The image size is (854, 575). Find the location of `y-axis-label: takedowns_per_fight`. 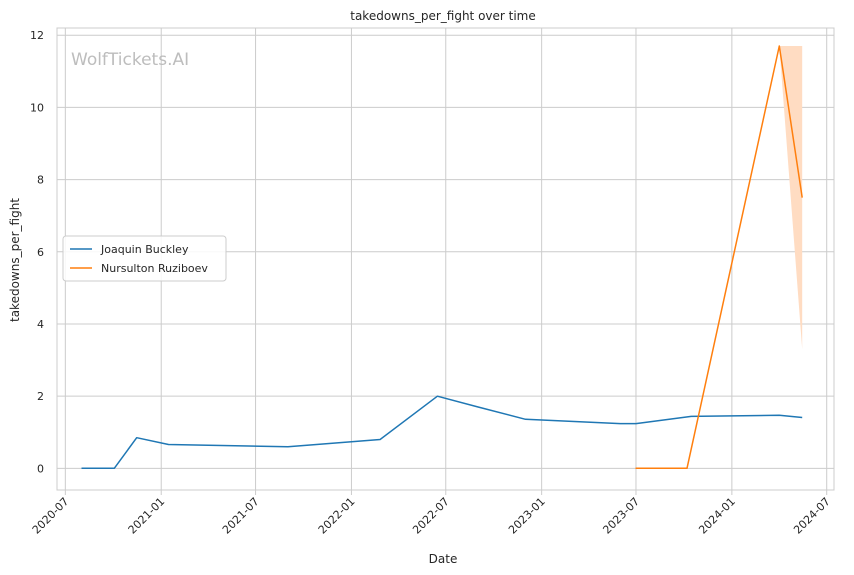

y-axis-label: takedowns_per_fight is located at coordinates (15, 260).